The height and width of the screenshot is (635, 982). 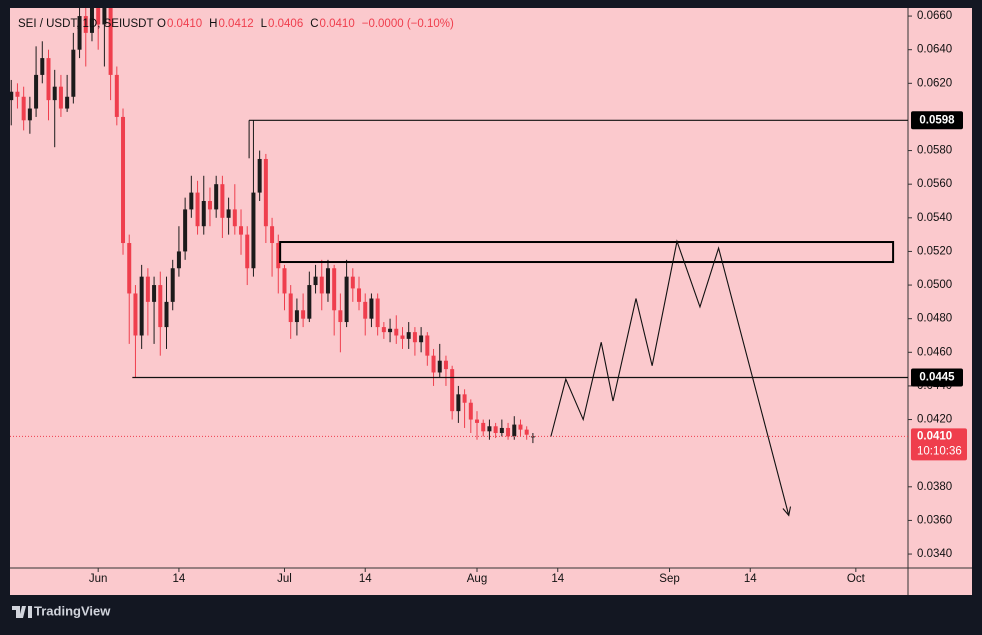 I want to click on y-tick-label: 0.0340, so click(x=934, y=554).